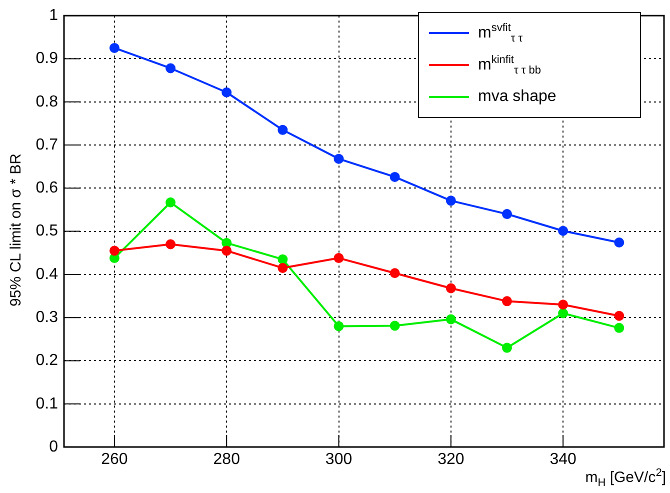 The width and height of the screenshot is (670, 493). I want to click on y-tick-label: 0.5, so click(47, 231).